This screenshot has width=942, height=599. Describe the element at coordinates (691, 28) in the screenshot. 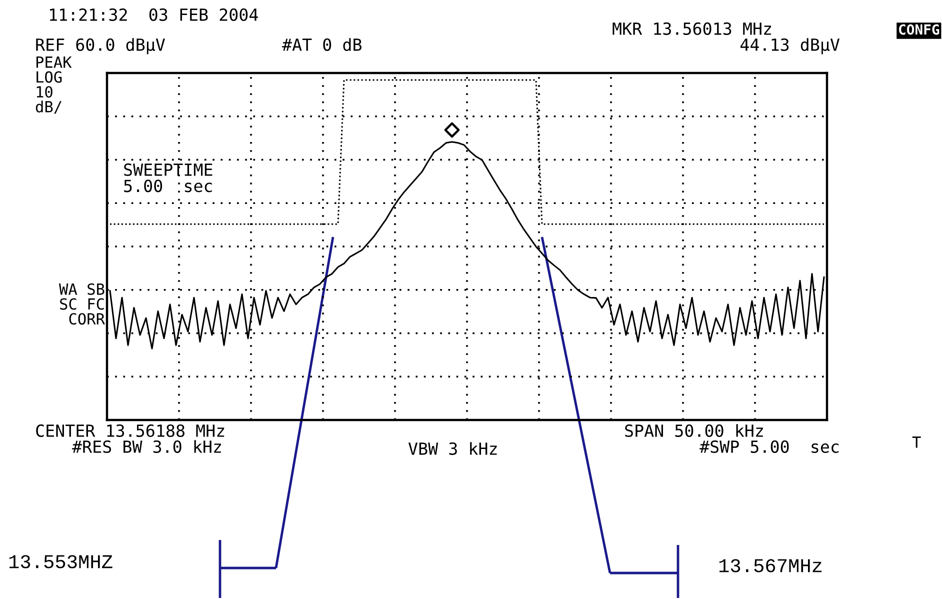

I see `text: MKR 13.56013 MHz` at that location.